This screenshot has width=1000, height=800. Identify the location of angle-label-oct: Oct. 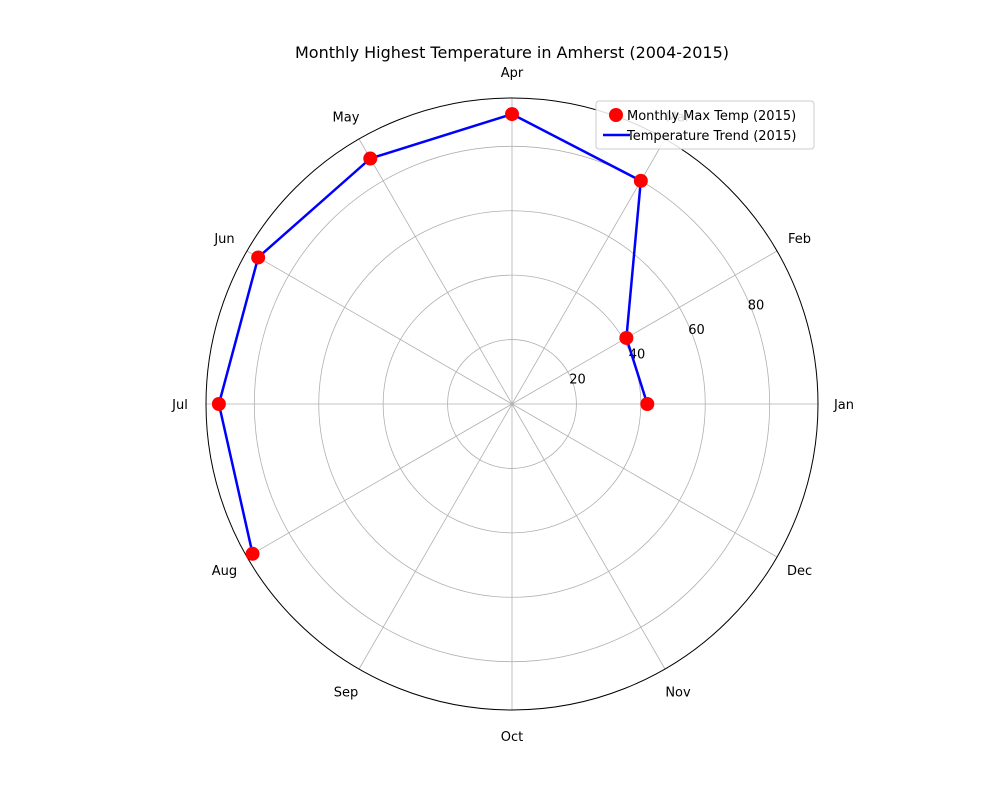
(512, 737).